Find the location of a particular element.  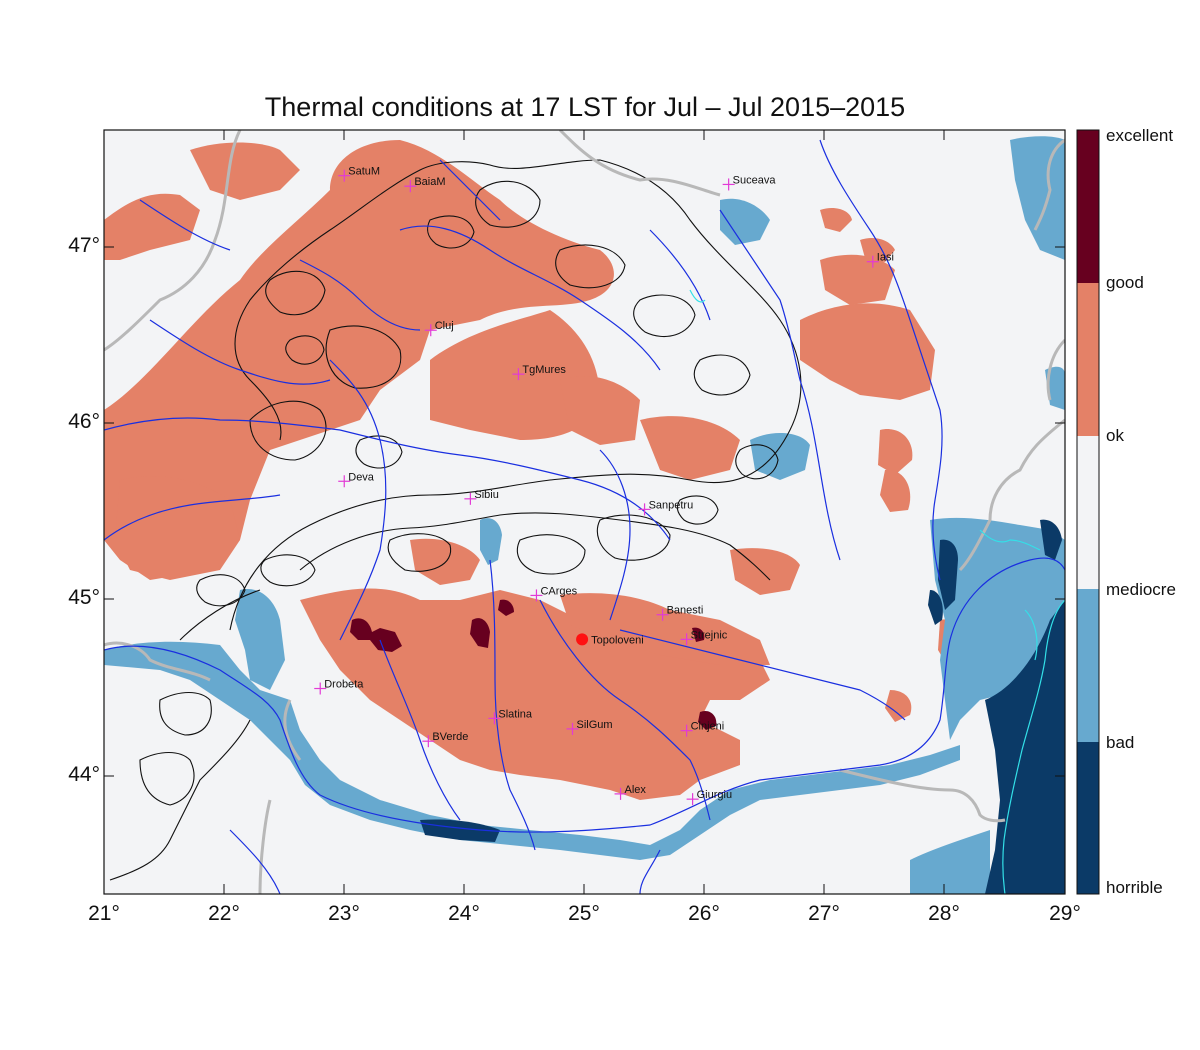

city-label: Strejnic is located at coordinates (709, 635).